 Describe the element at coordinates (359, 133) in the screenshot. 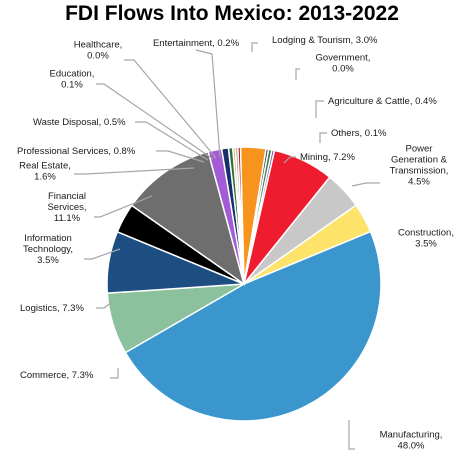

I see `data-label-others: Others, 0.1%` at that location.